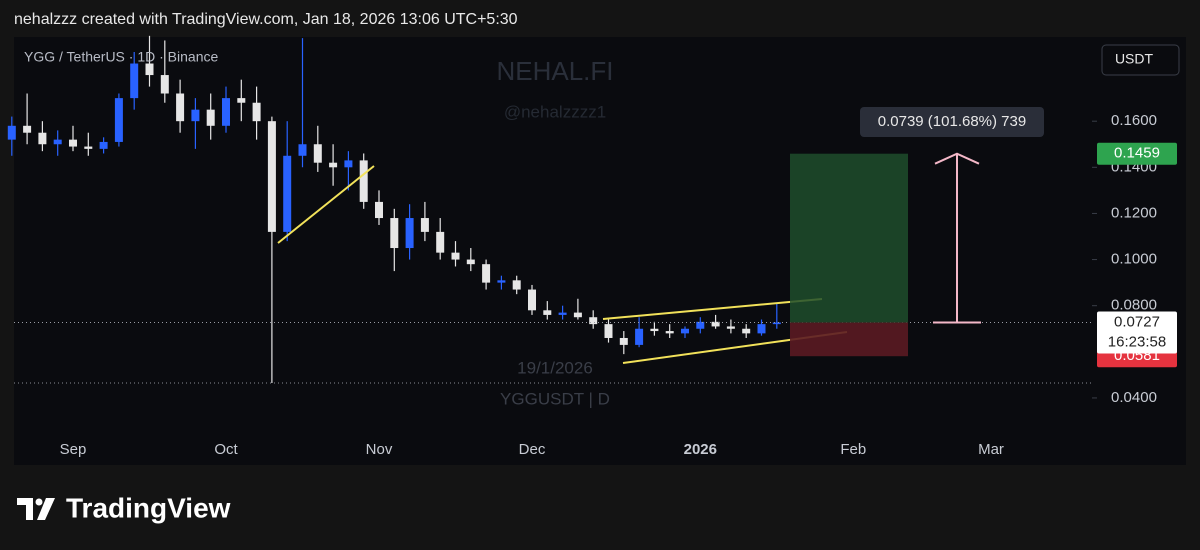 Image resolution: width=1200 pixels, height=550 pixels. Describe the element at coordinates (849, 238) in the screenshot. I see `profit-zone` at that location.